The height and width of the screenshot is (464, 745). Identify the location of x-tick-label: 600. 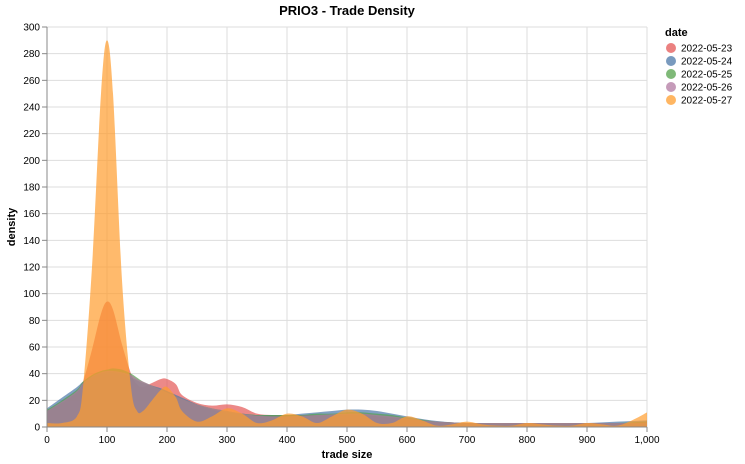
(407, 440).